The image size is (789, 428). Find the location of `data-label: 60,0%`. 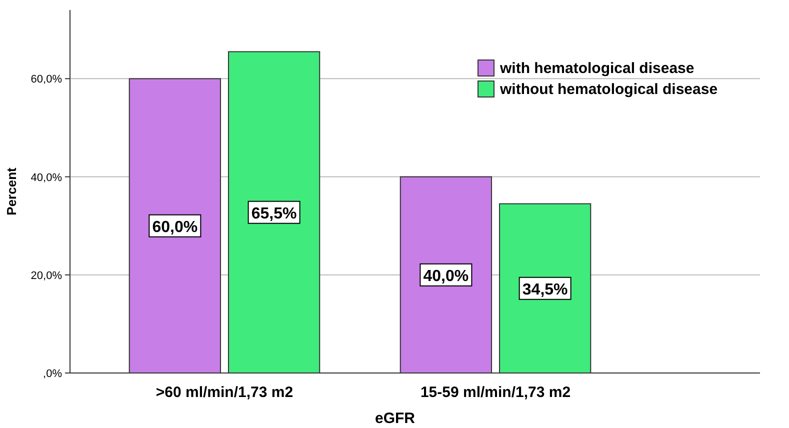

data-label: 60,0% is located at coordinates (175, 227).